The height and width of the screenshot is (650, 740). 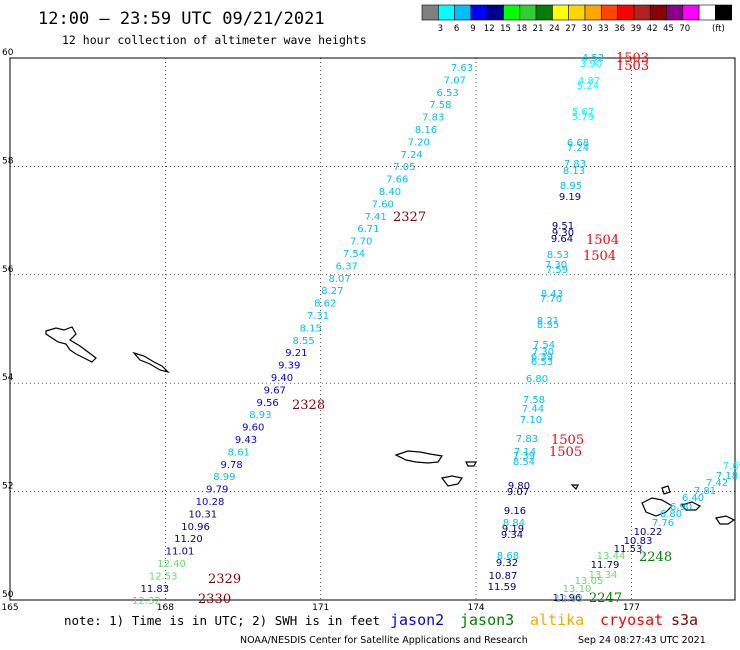 What do you see at coordinates (556, 265) in the screenshot?
I see `swh-value: 7.30` at bounding box center [556, 265].